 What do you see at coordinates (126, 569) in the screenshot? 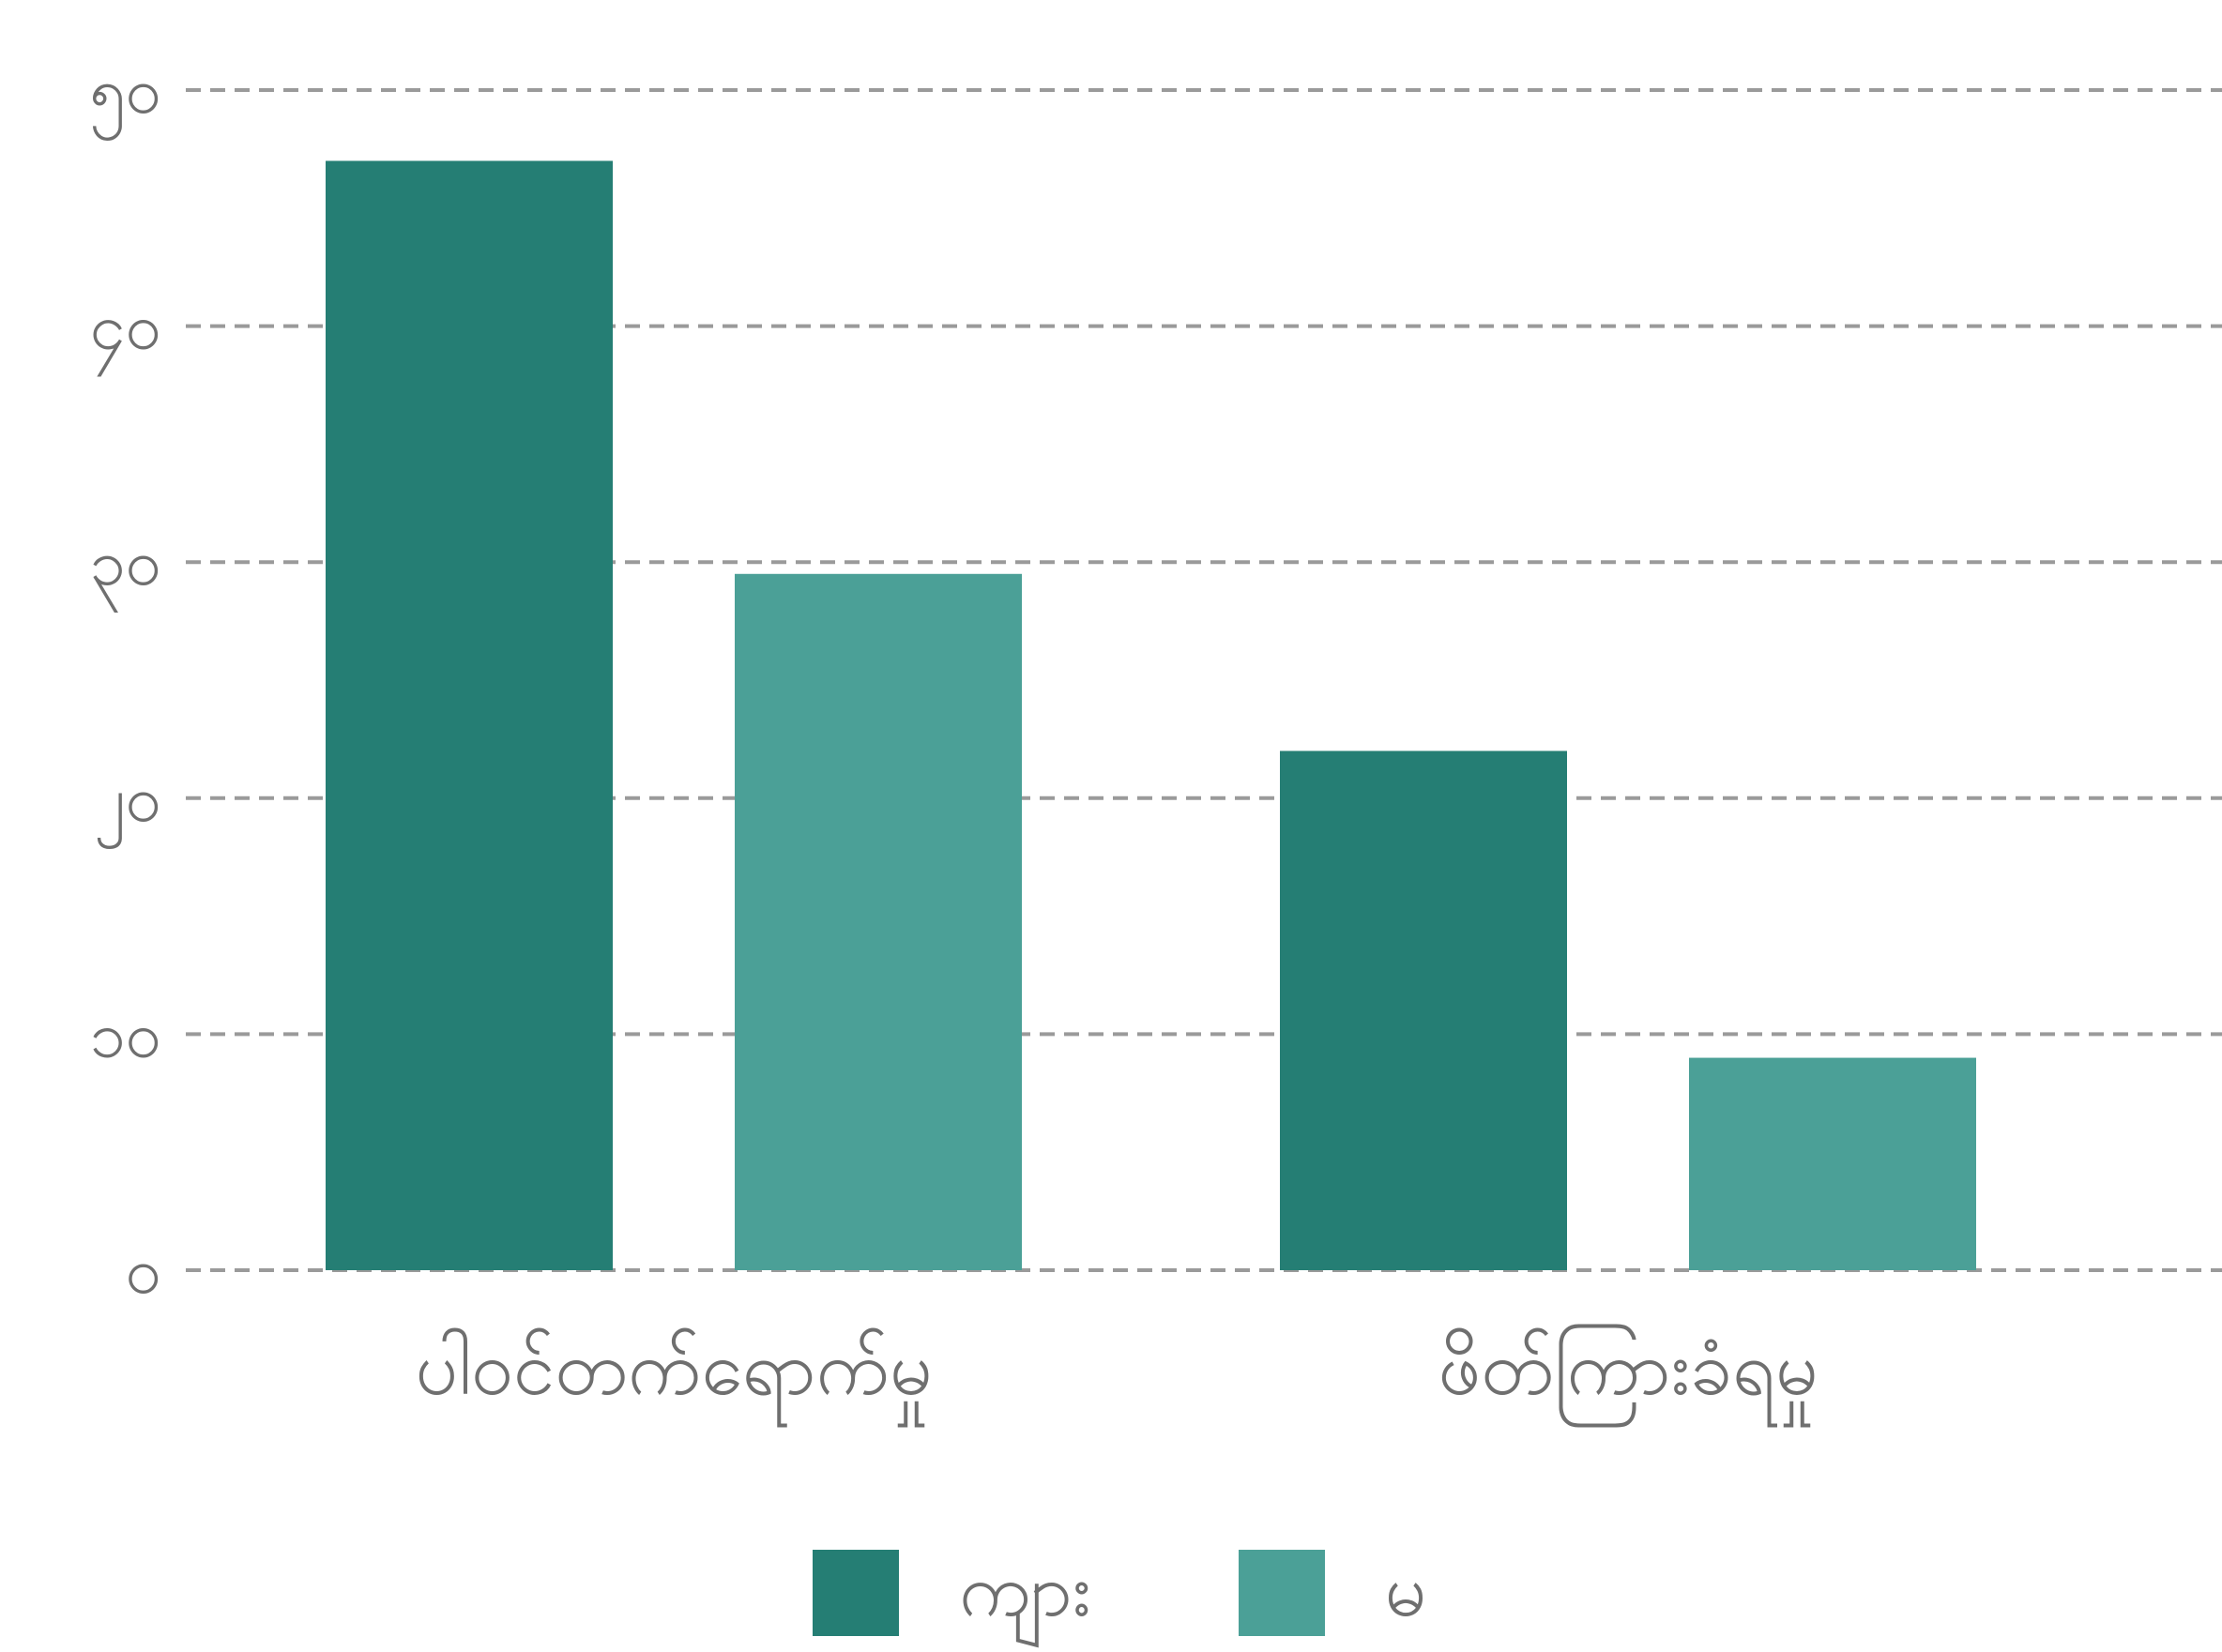
I see `y-tick-label-3: ၃၀` at bounding box center [126, 569].